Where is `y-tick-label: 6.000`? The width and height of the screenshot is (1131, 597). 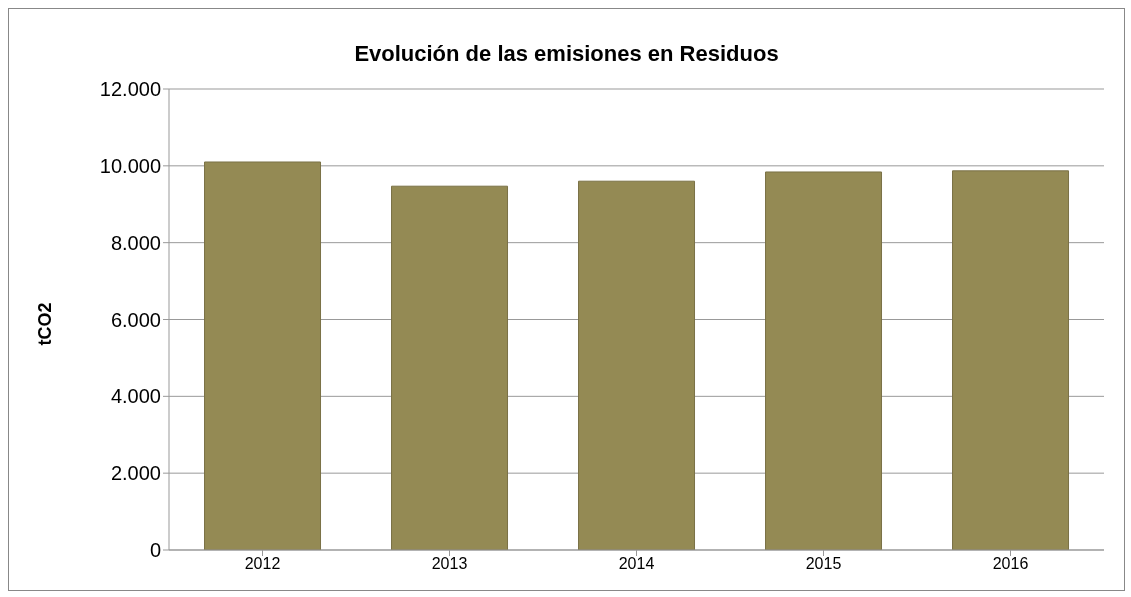 y-tick-label: 6.000 is located at coordinates (135, 319).